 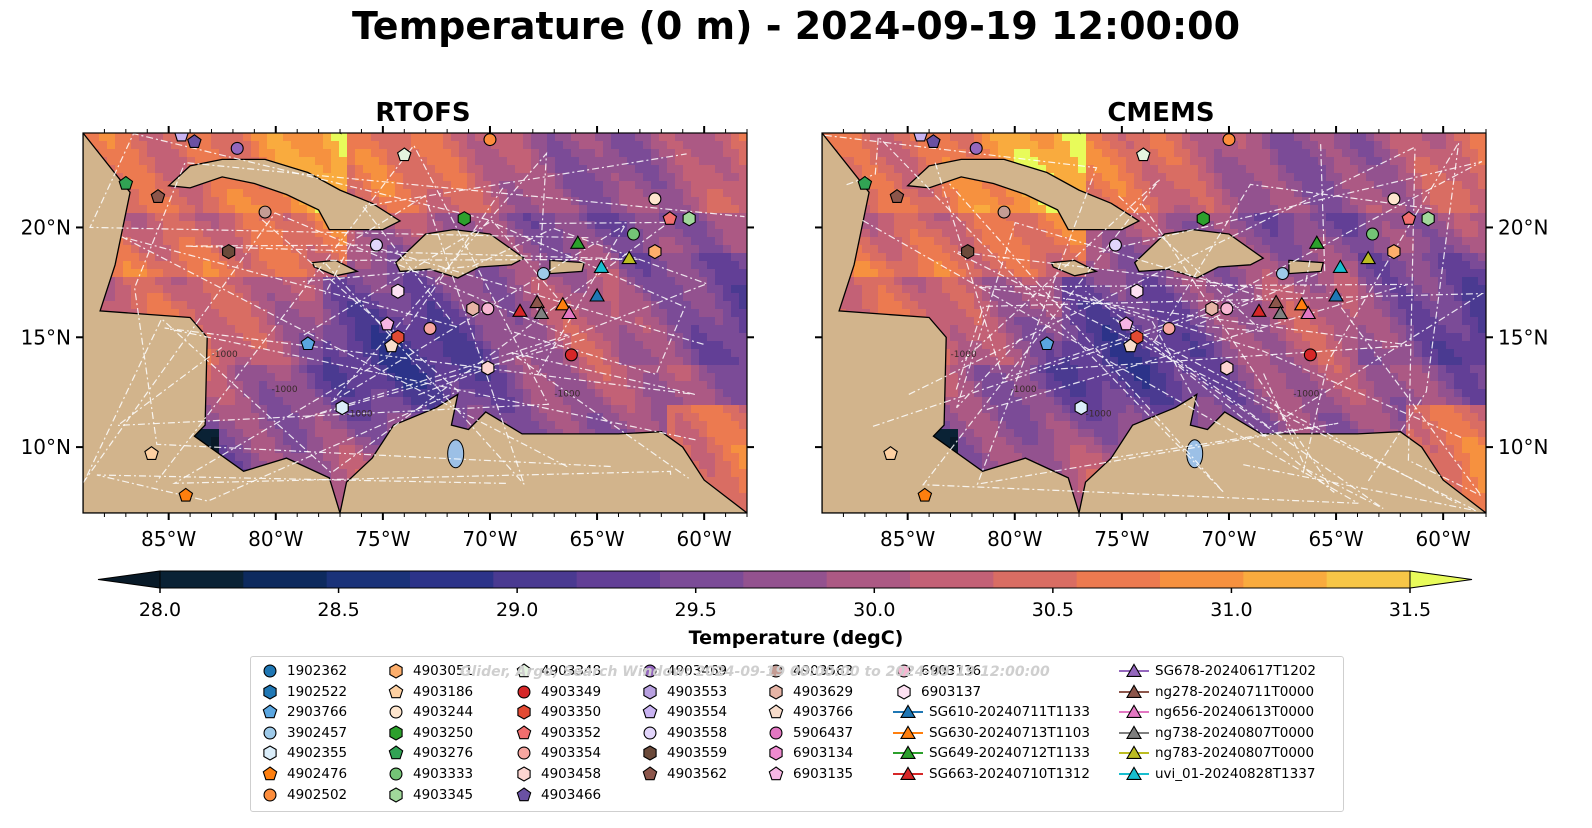 I want to click on figure-title: Temperature (0 m) - 2024-09-19 12:00:00, so click(x=796, y=26).